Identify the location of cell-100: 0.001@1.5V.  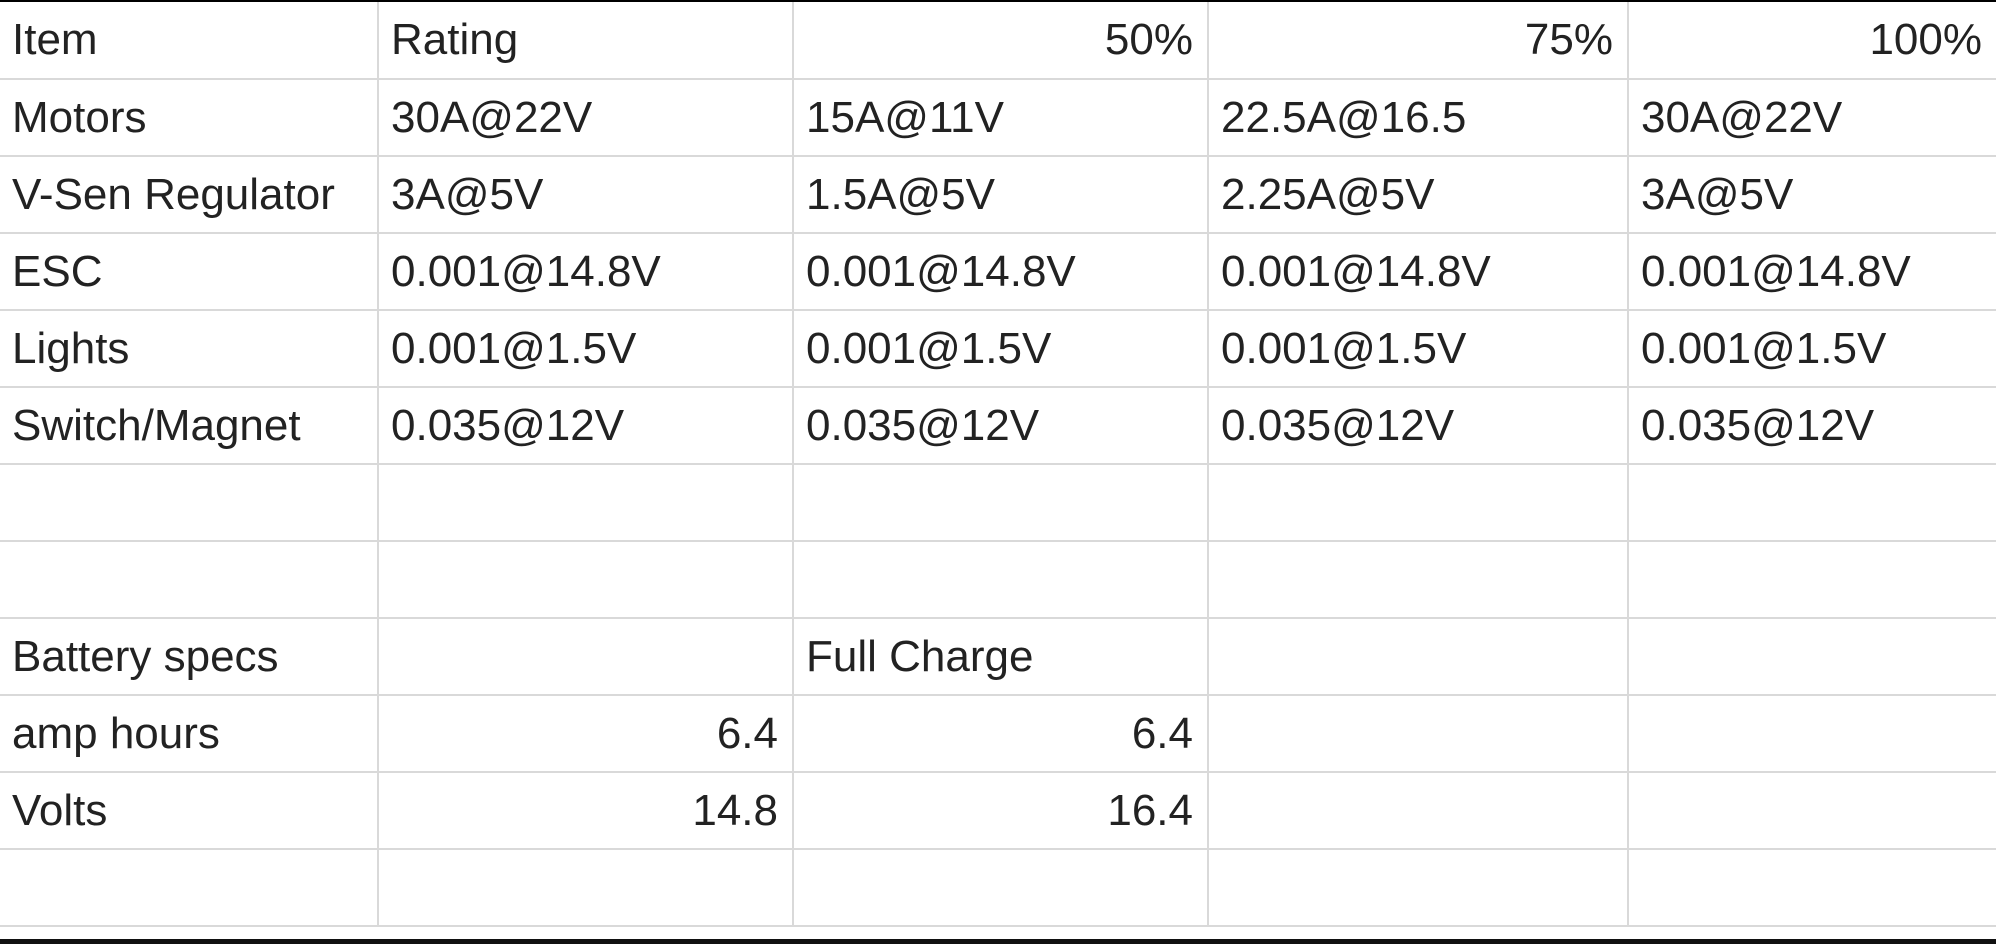
(1812, 349).